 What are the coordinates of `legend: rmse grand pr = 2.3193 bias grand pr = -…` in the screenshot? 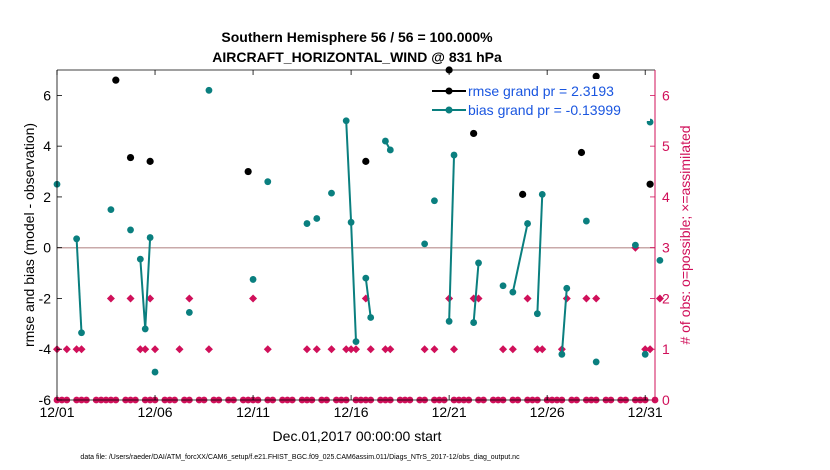 It's located at (539, 100).